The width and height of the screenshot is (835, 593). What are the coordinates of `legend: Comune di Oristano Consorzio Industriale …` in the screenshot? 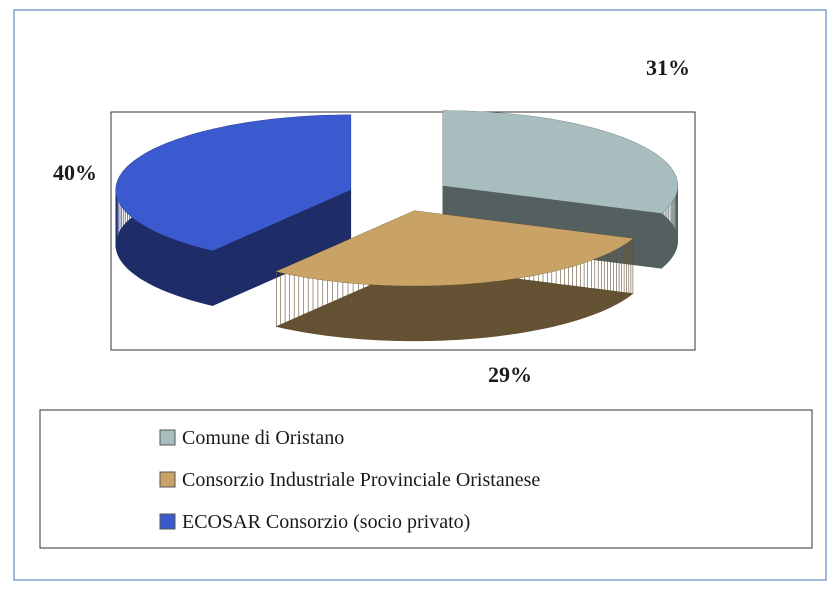 It's located at (349, 480).